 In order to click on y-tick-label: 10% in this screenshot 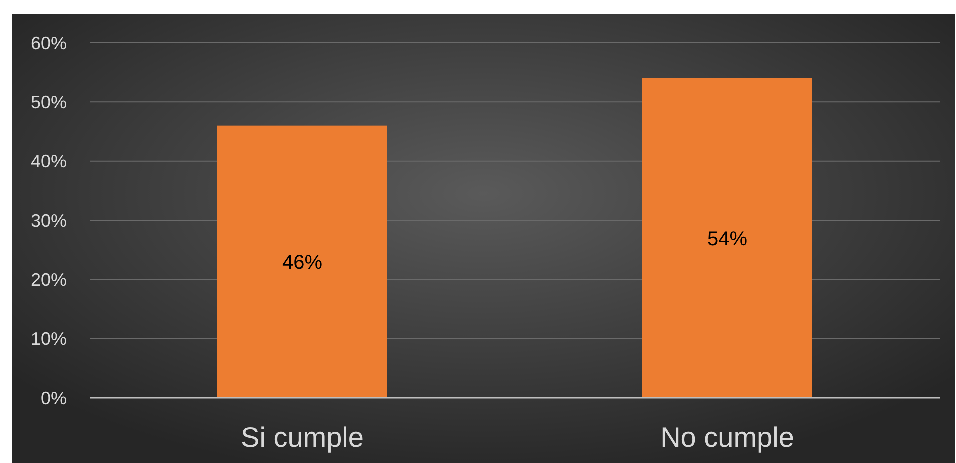, I will do `click(48, 339)`.